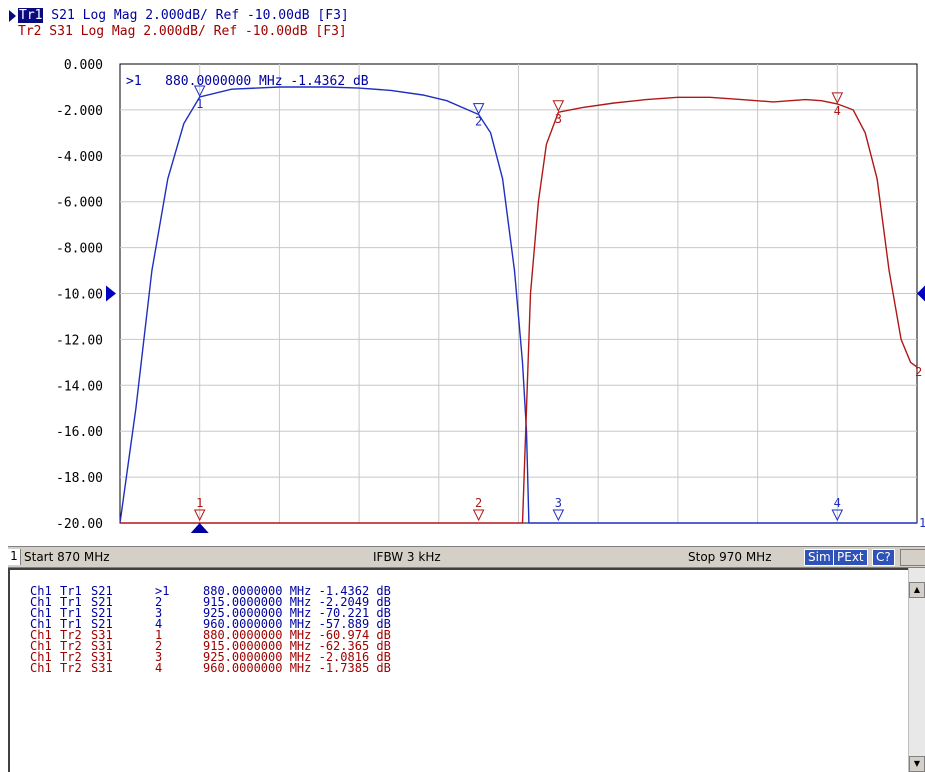 The height and width of the screenshot is (772, 925). Describe the element at coordinates (819, 557) in the screenshot. I see `sim-flag: Sim` at that location.